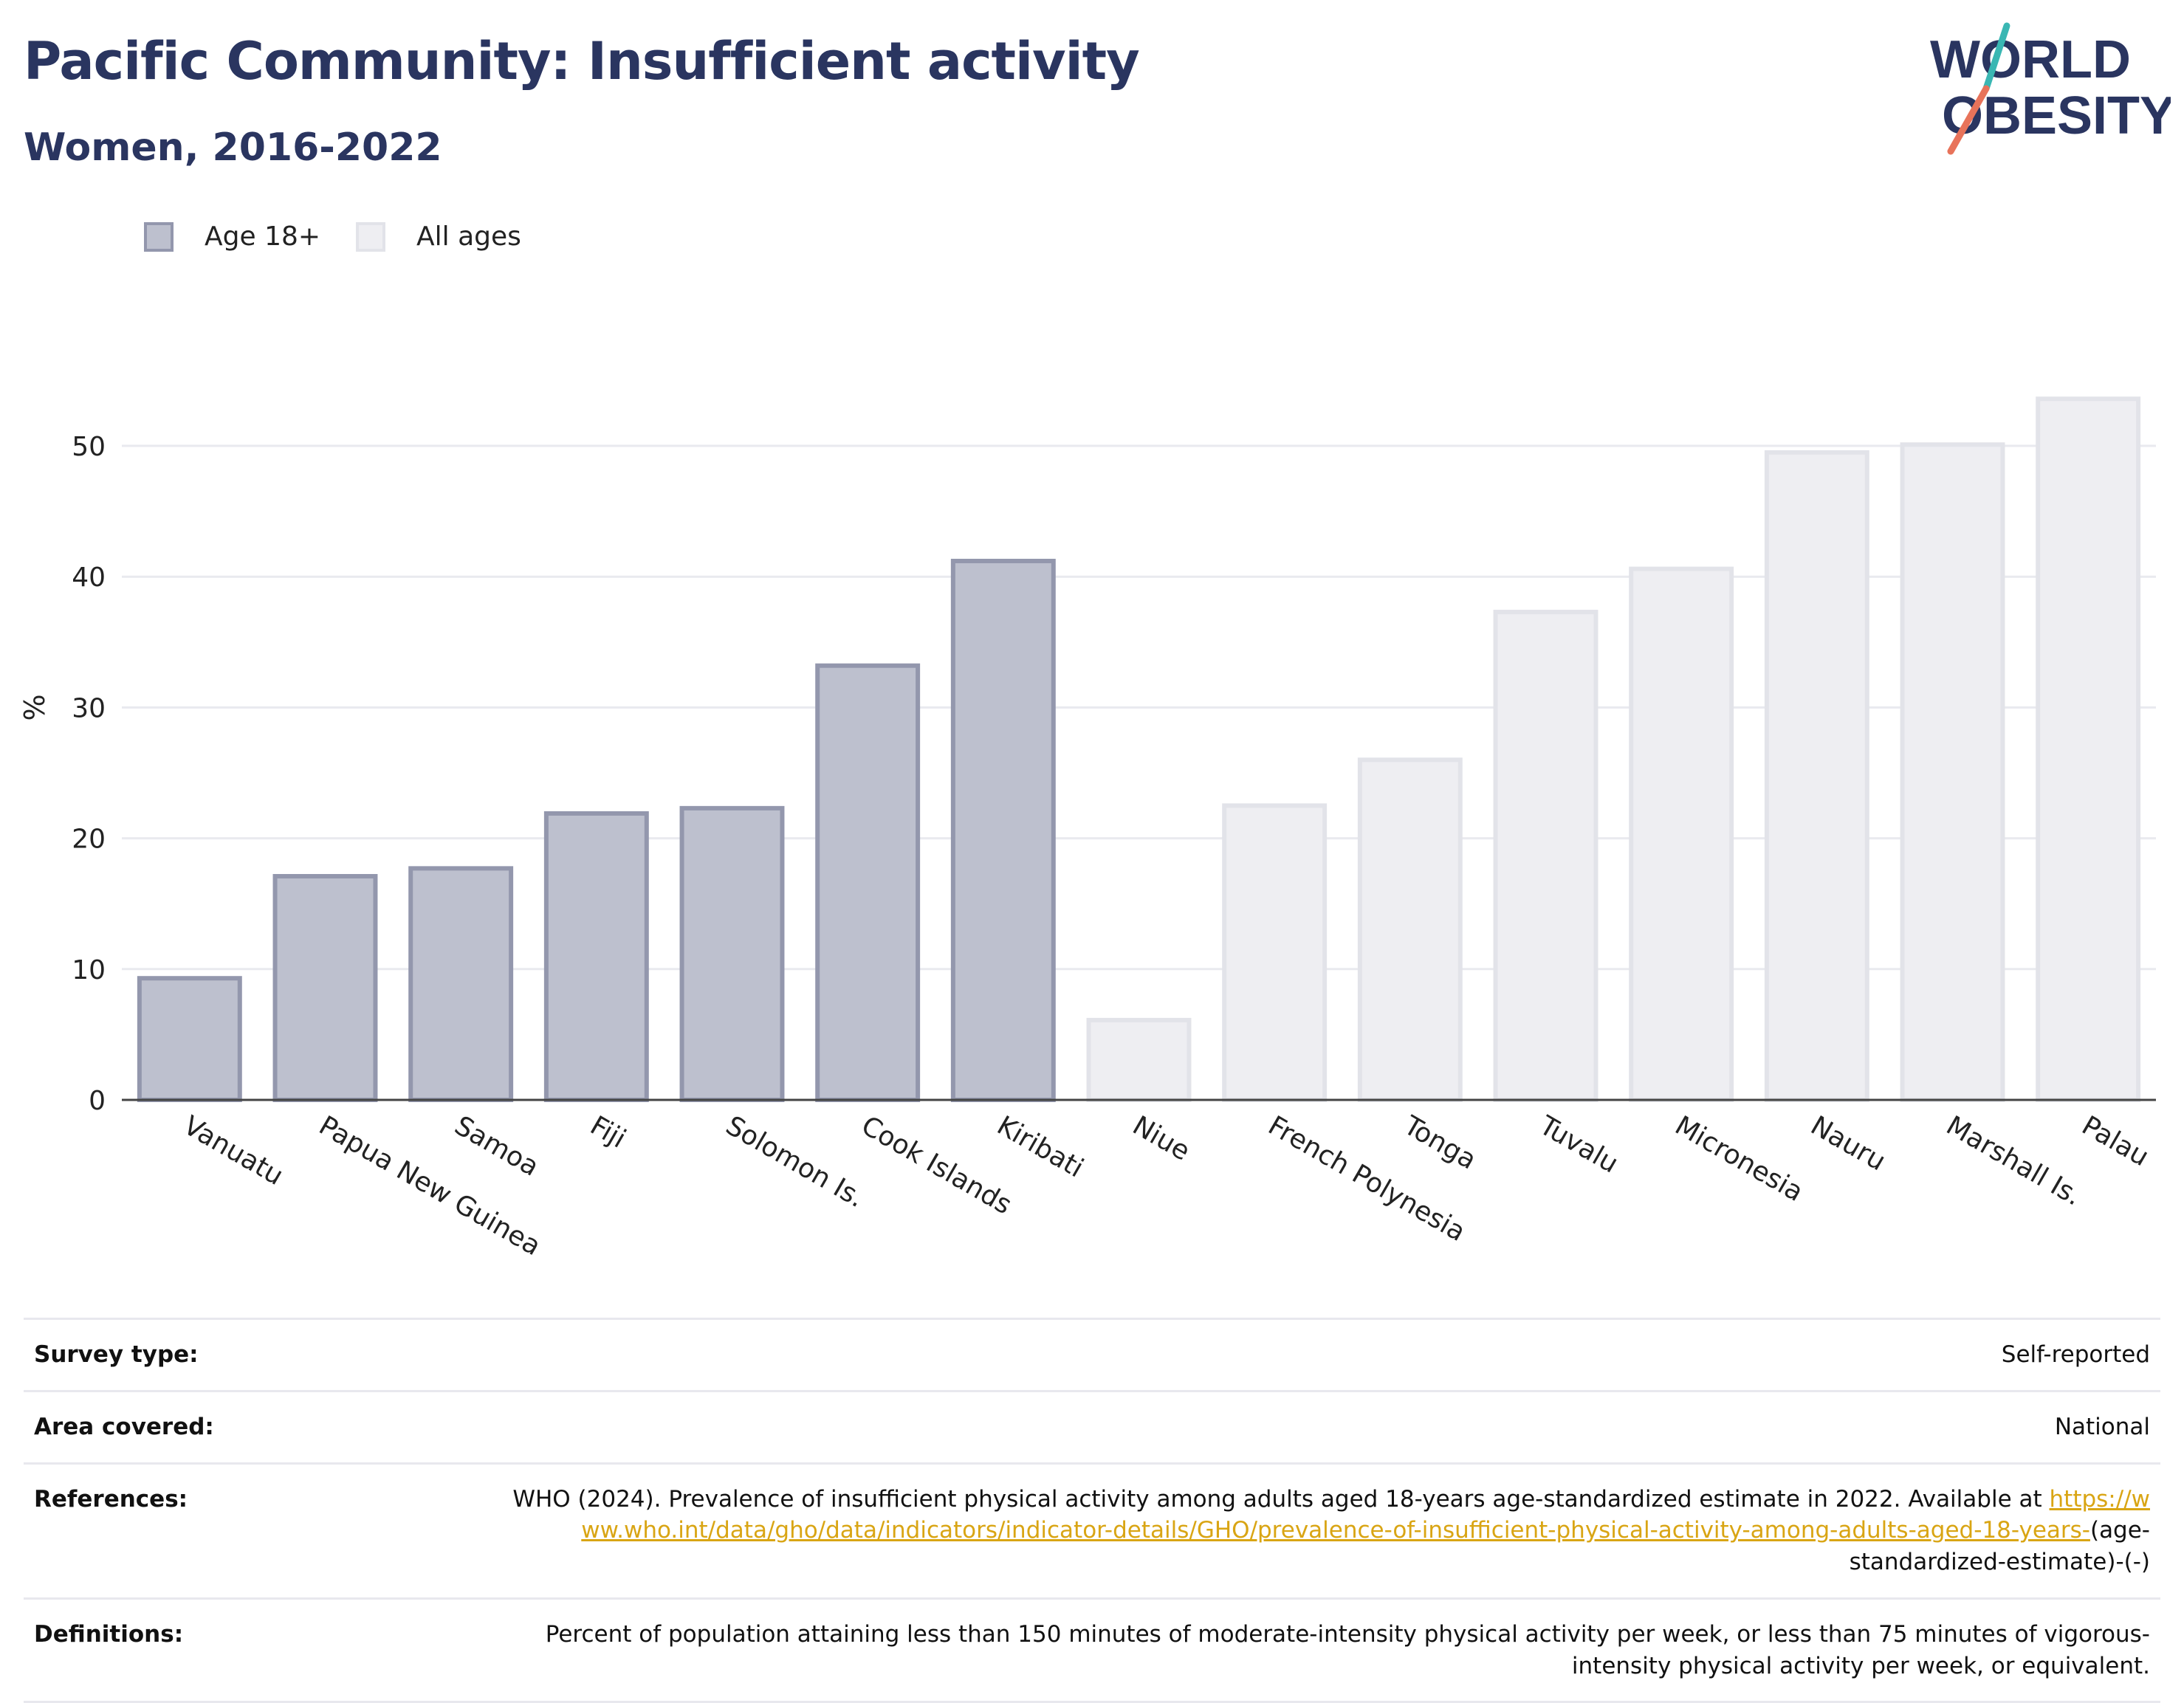 The height and width of the screenshot is (1703, 2184). Describe the element at coordinates (795, 1162) in the screenshot. I see `x-tick-label: Solomon Is.` at that location.